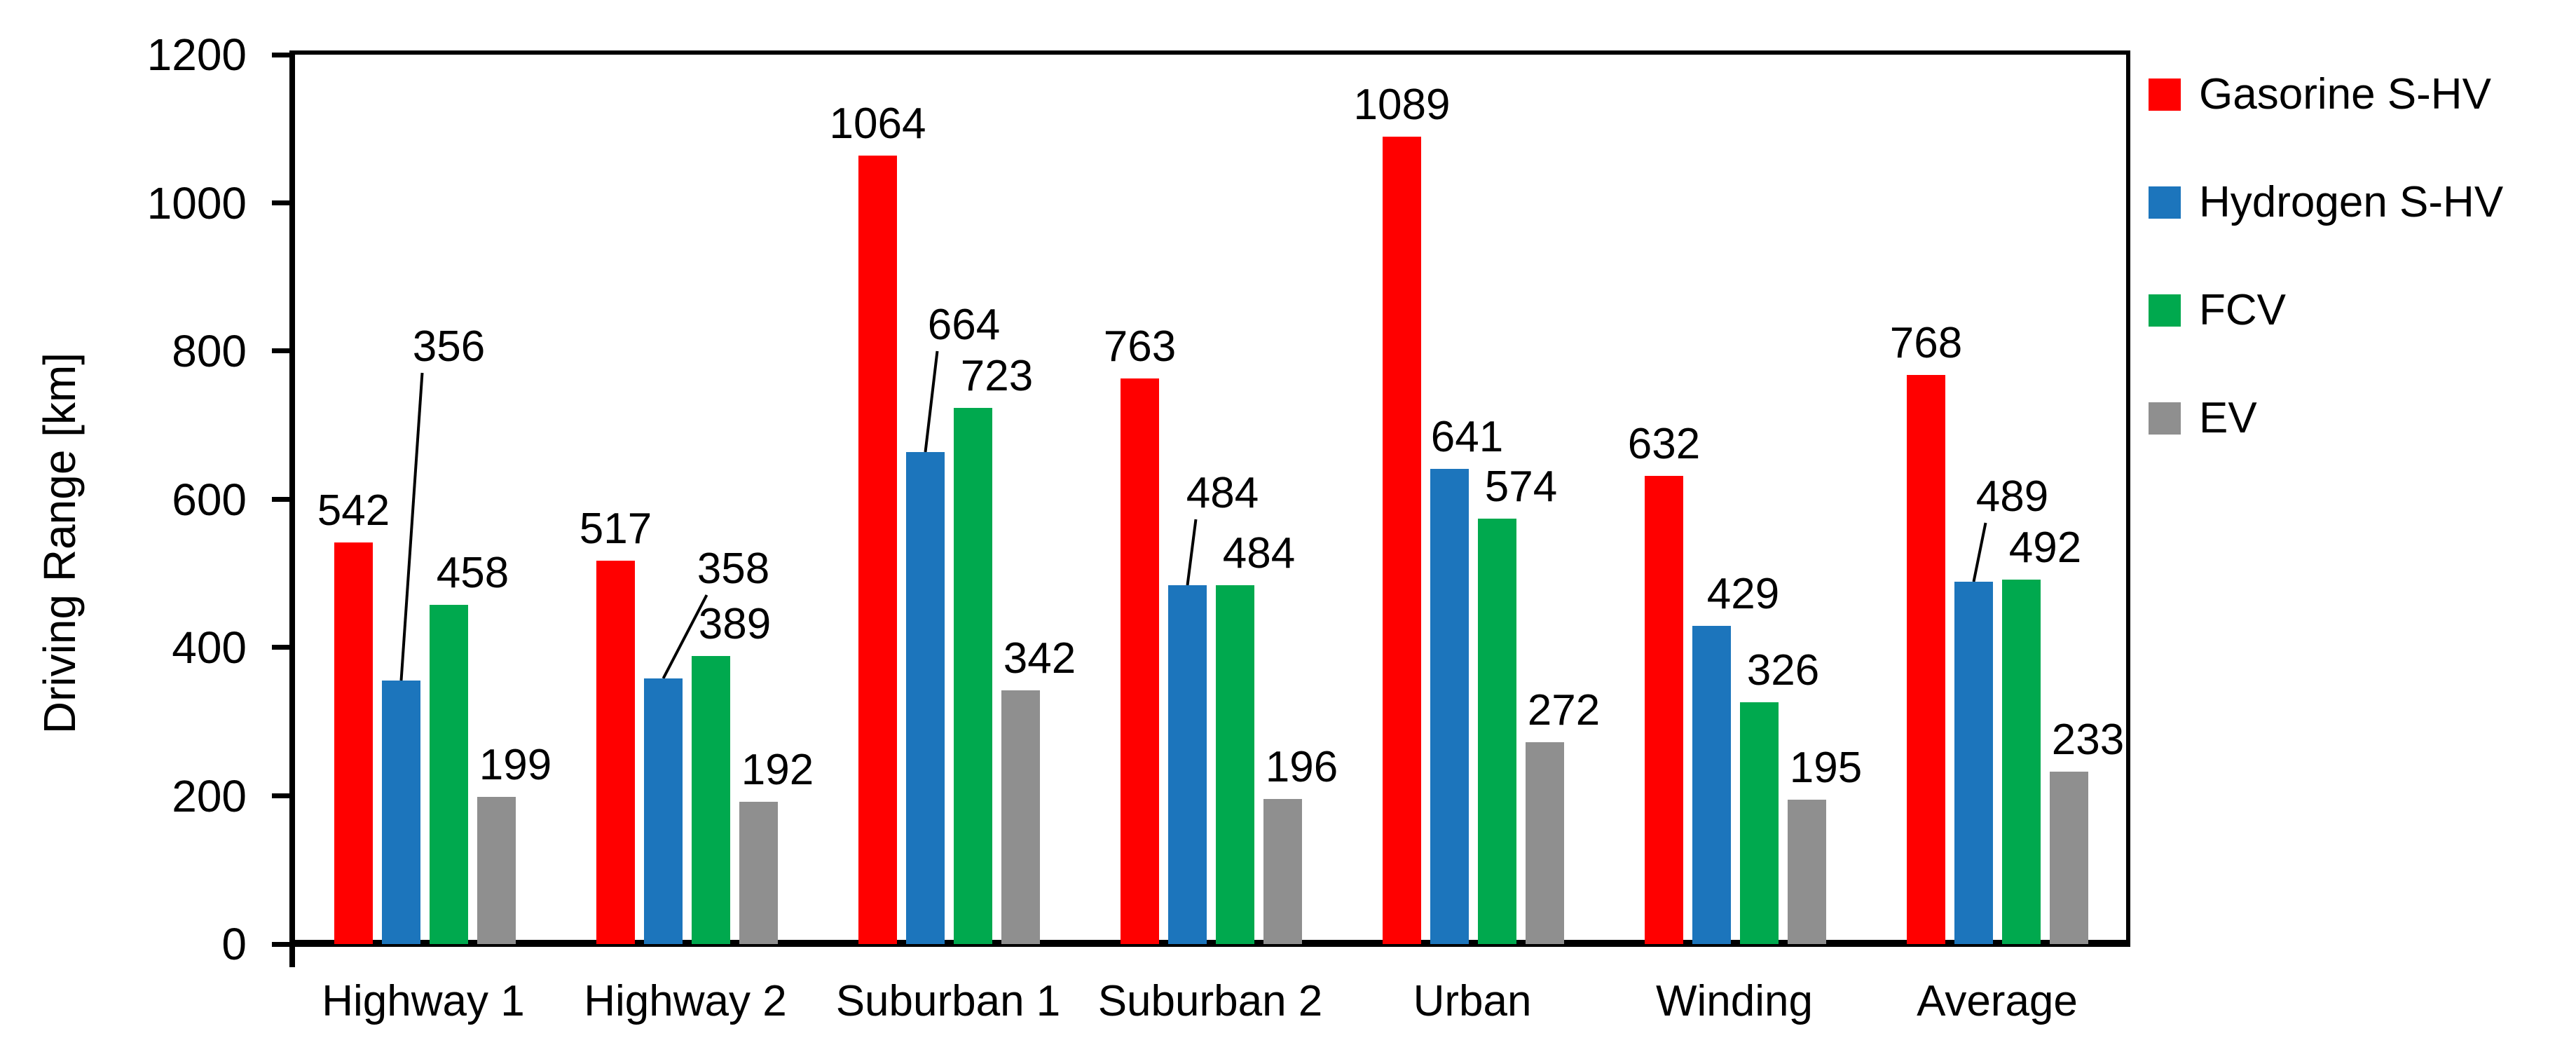 This screenshot has width=2576, height=1059. What do you see at coordinates (292, 957) in the screenshot?
I see `x-axis-corner-tick` at bounding box center [292, 957].